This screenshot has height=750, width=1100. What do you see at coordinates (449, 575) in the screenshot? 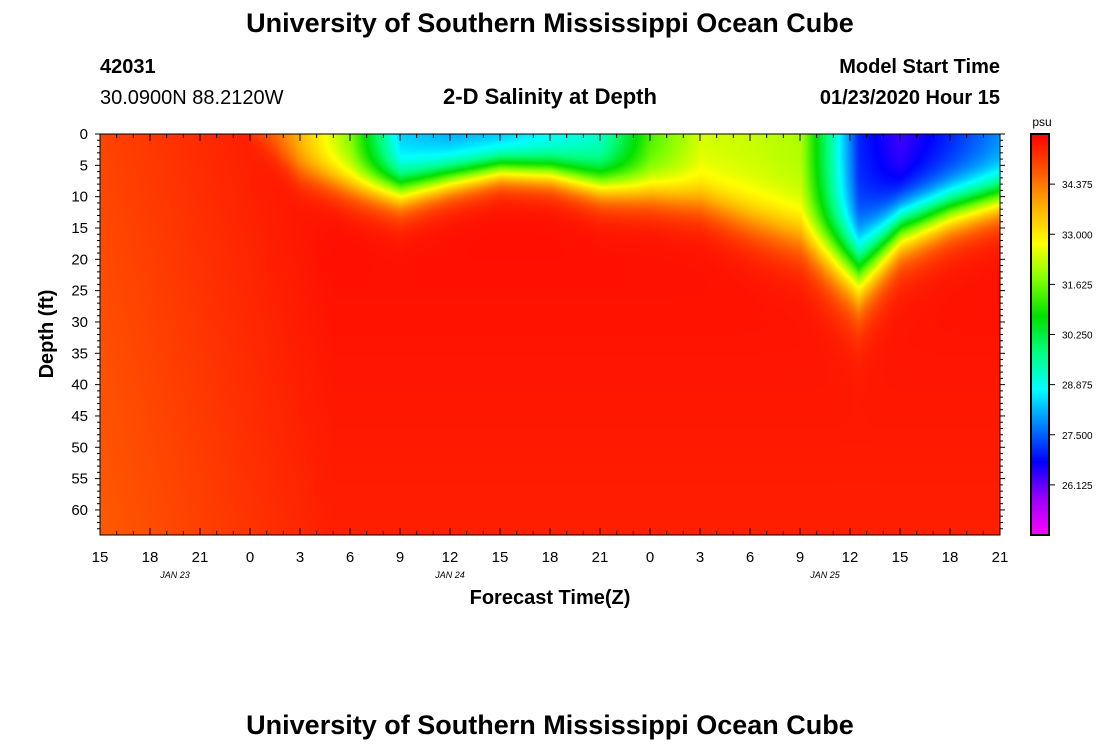
I see `date-label: JAN 24` at bounding box center [449, 575].